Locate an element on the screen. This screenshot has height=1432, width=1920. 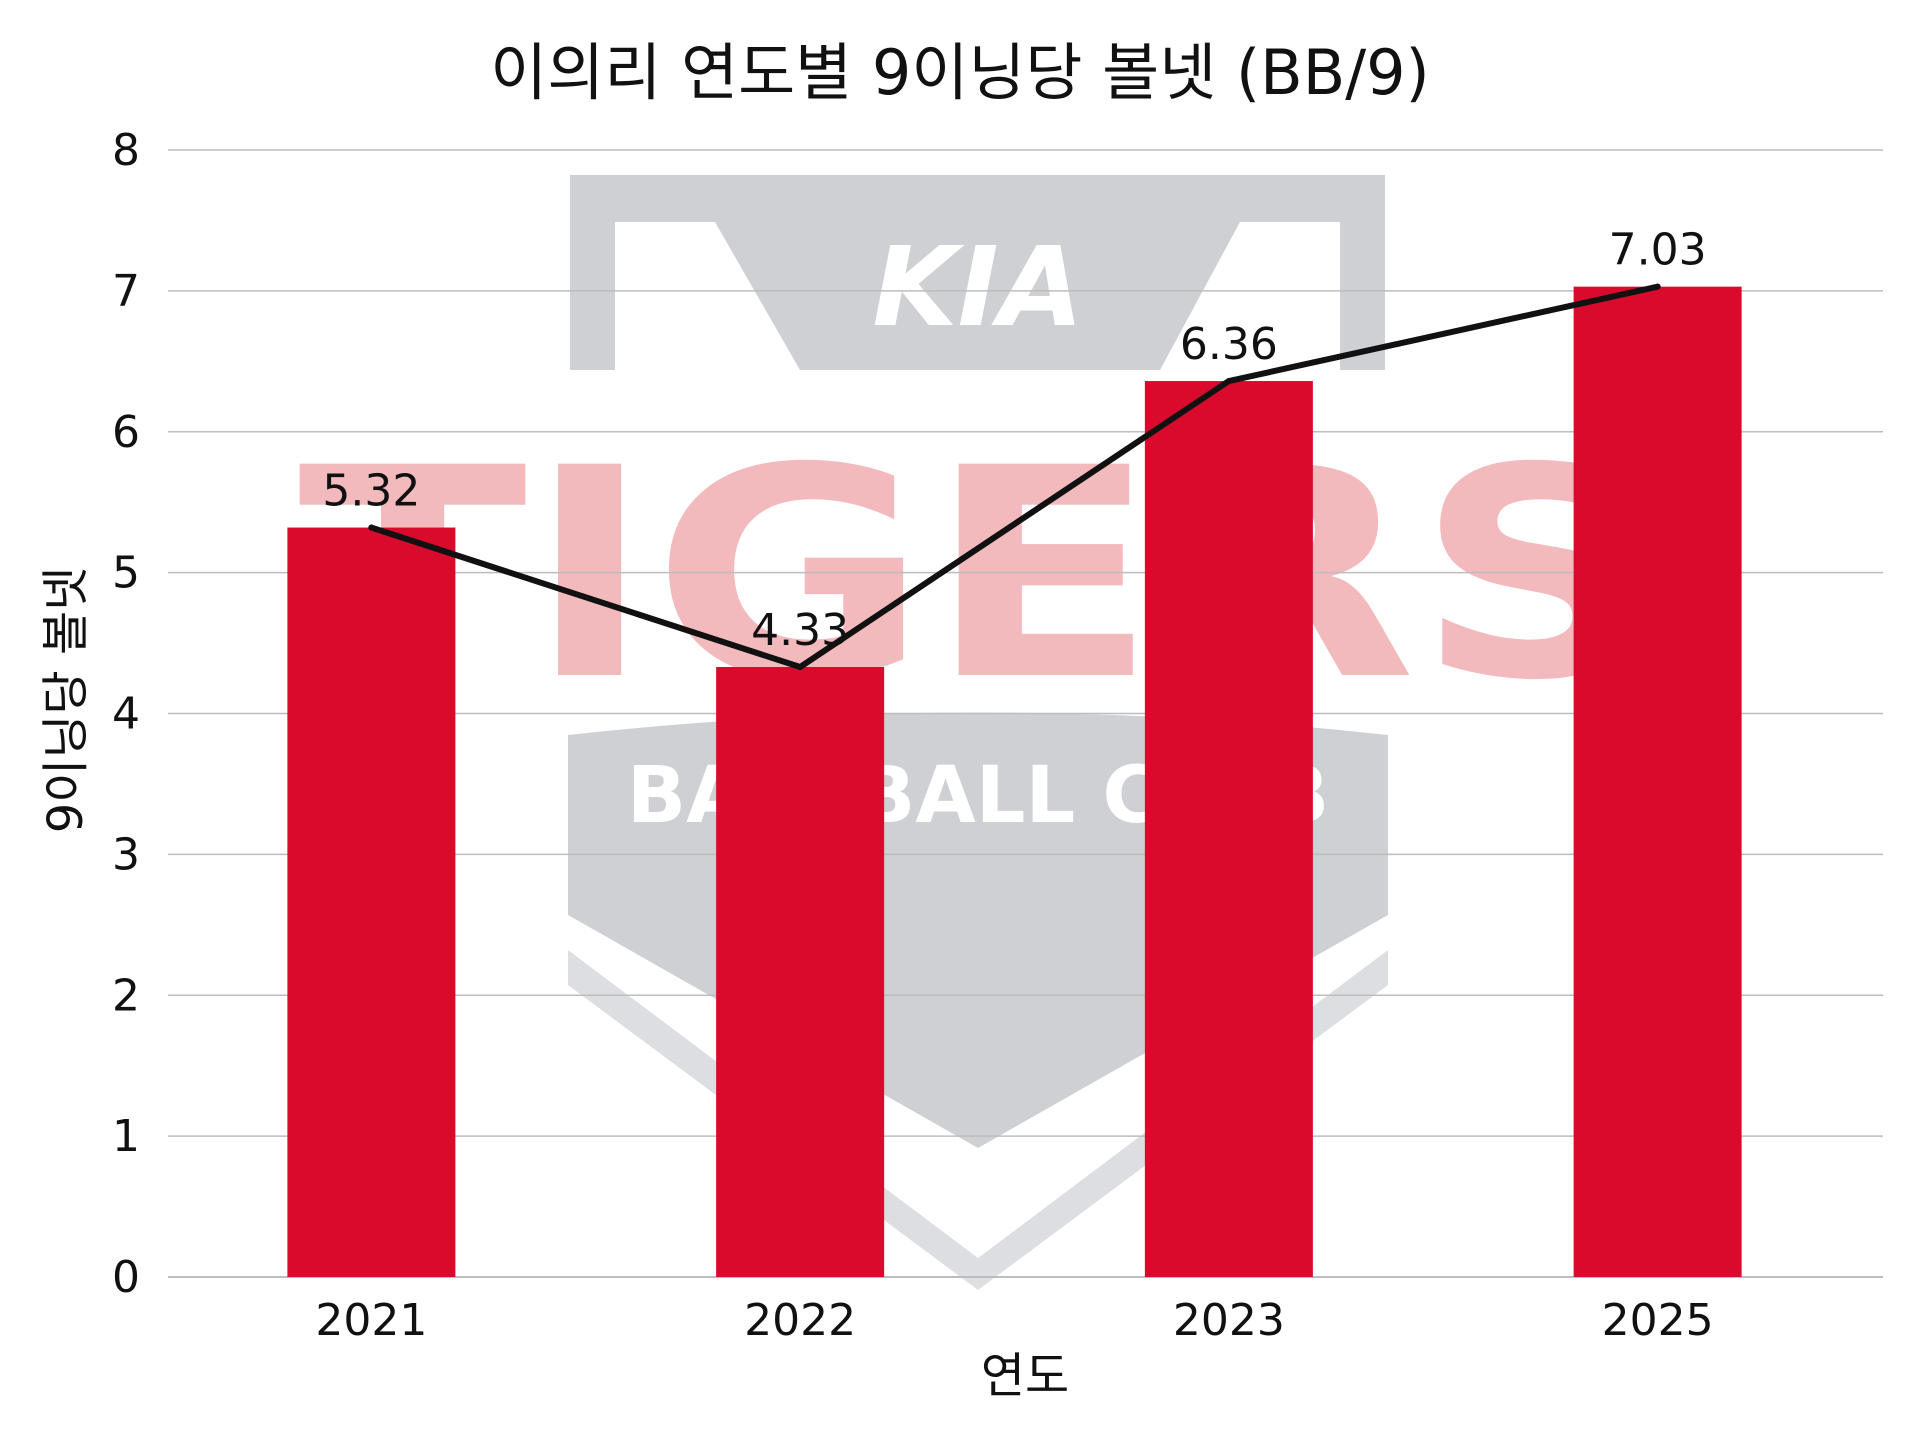
crest-shape is located at coordinates (977, 272).